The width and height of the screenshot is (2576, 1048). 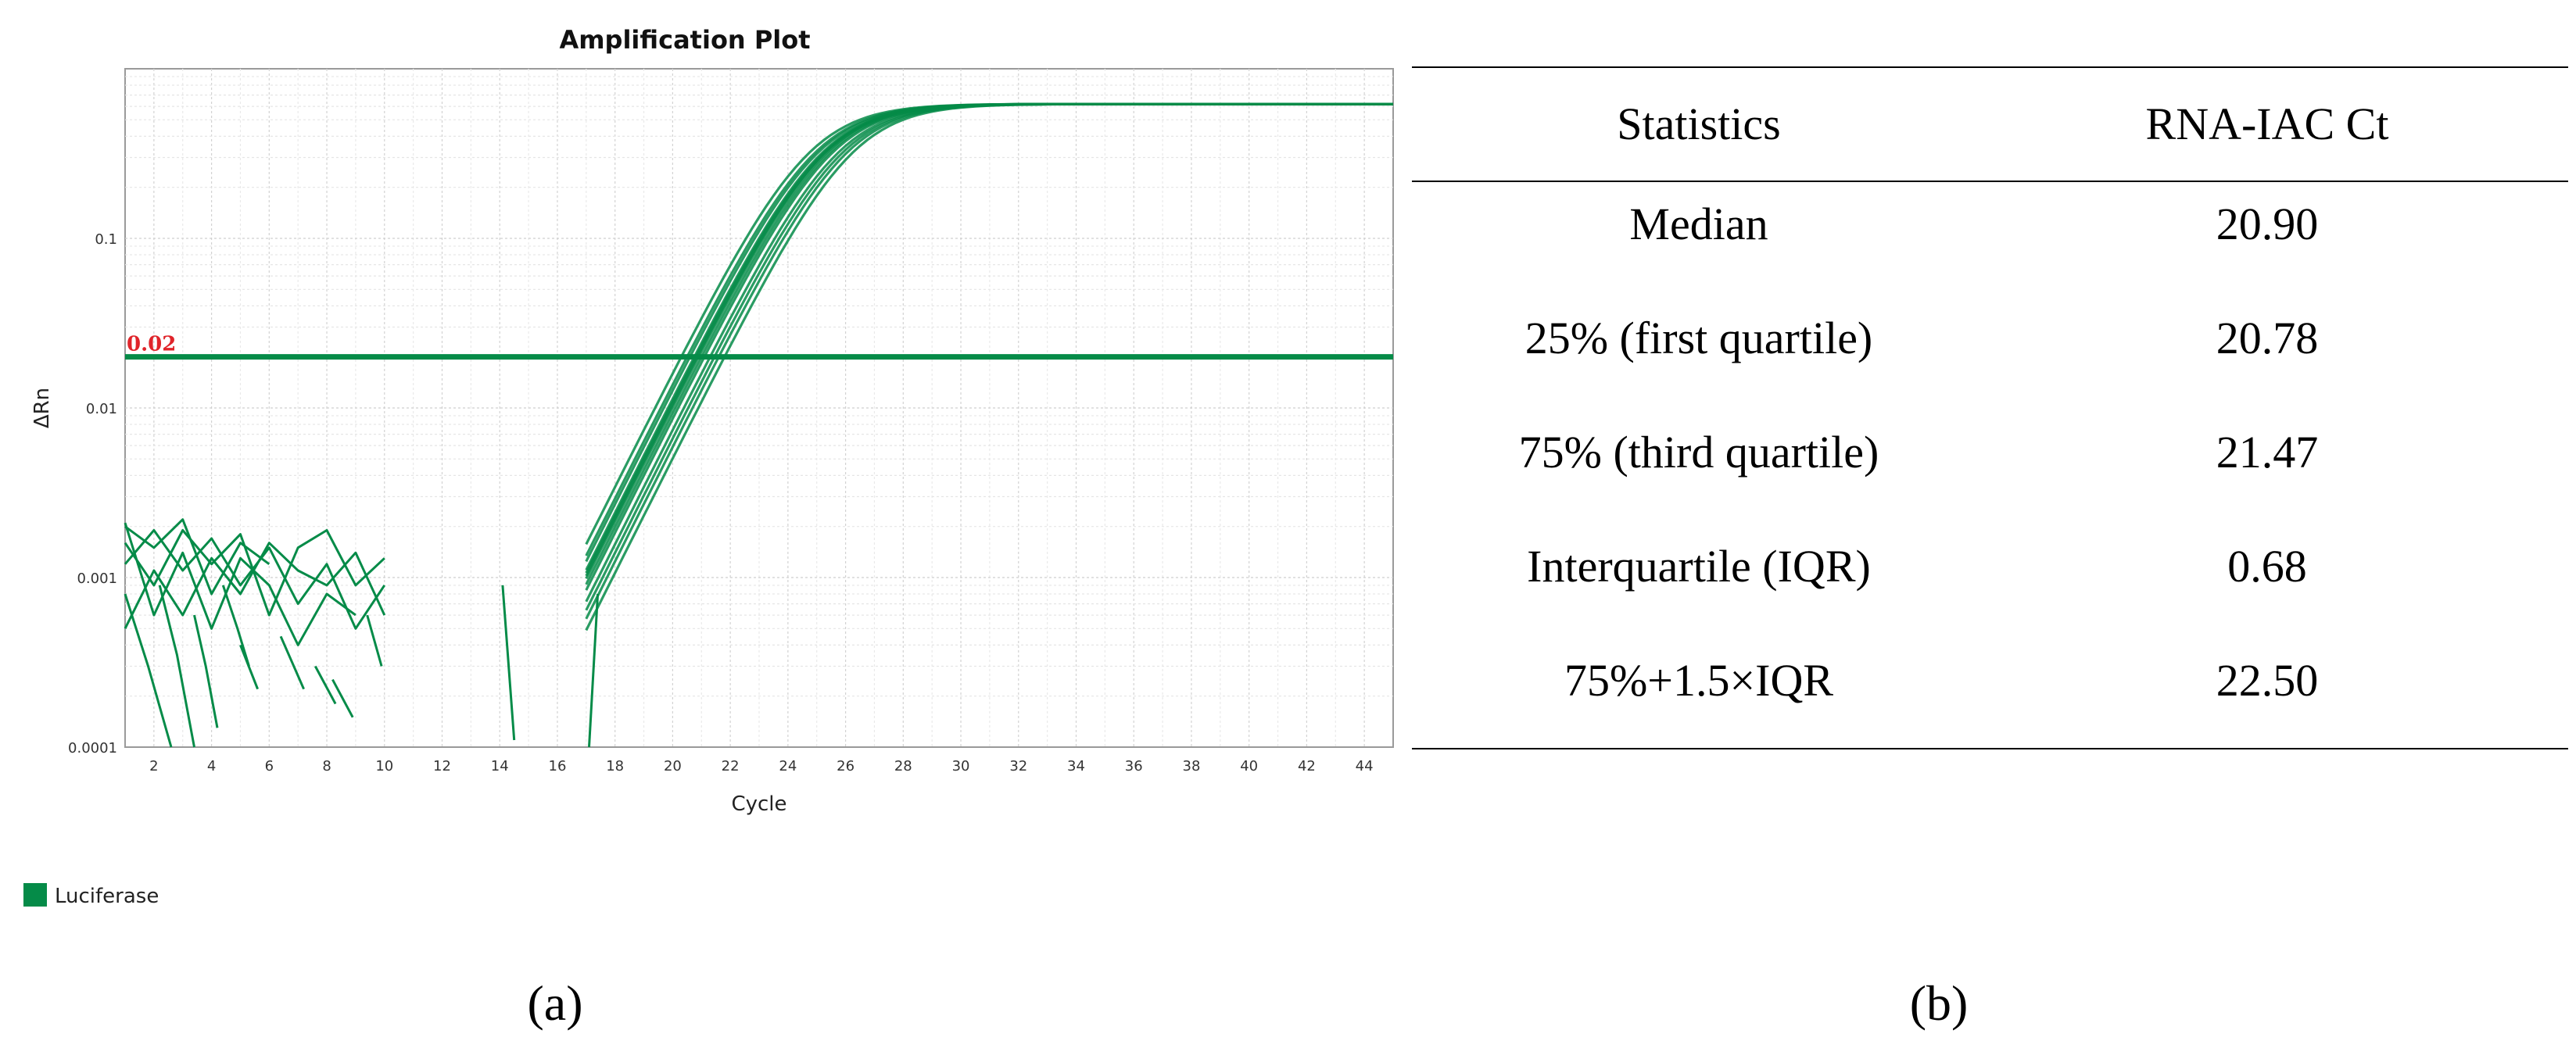 What do you see at coordinates (1698, 123) in the screenshot?
I see `table-header-cell: Statistics` at bounding box center [1698, 123].